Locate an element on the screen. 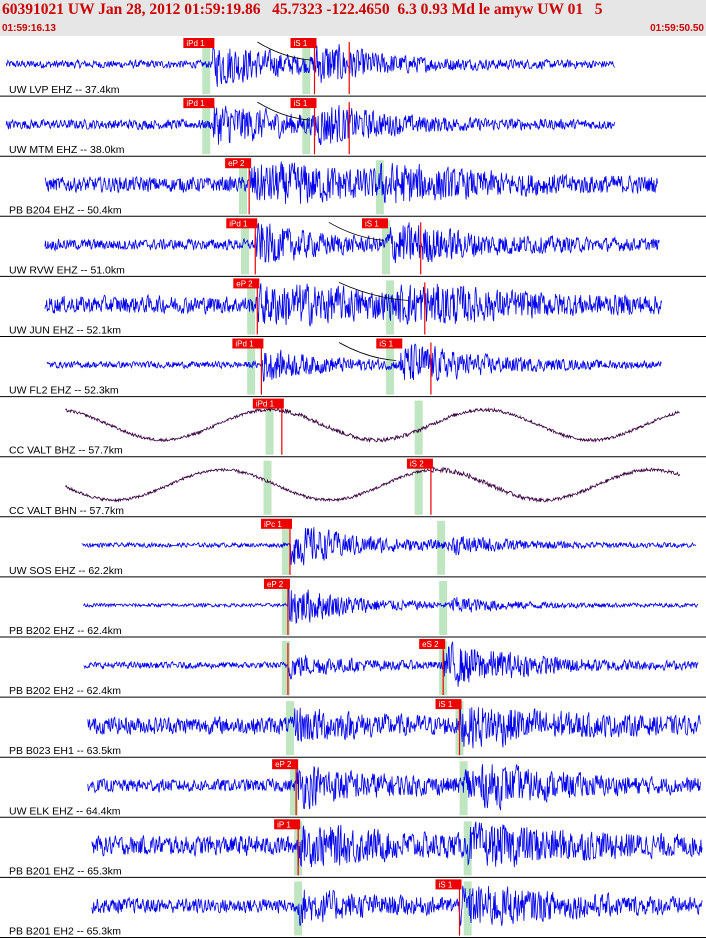  pick-label: iS 2 is located at coordinates (417, 464).